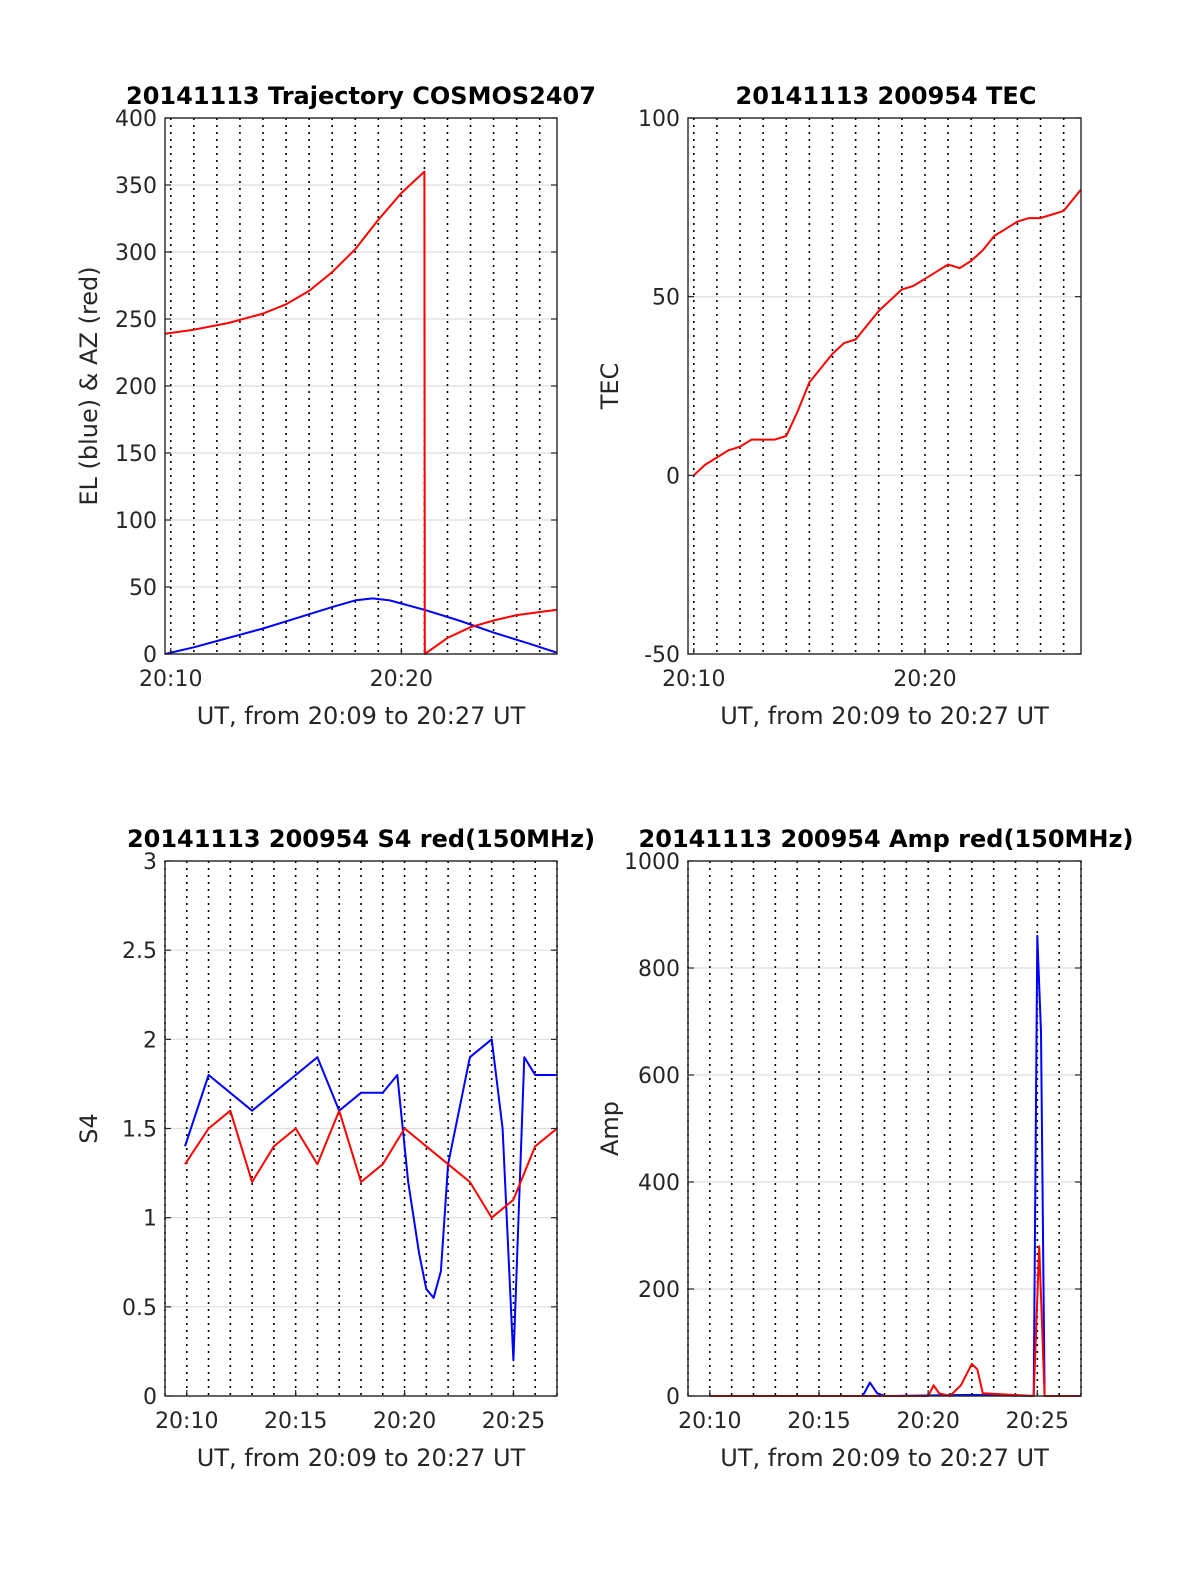  I want to click on tec-series-0-line, so click(887, 332).